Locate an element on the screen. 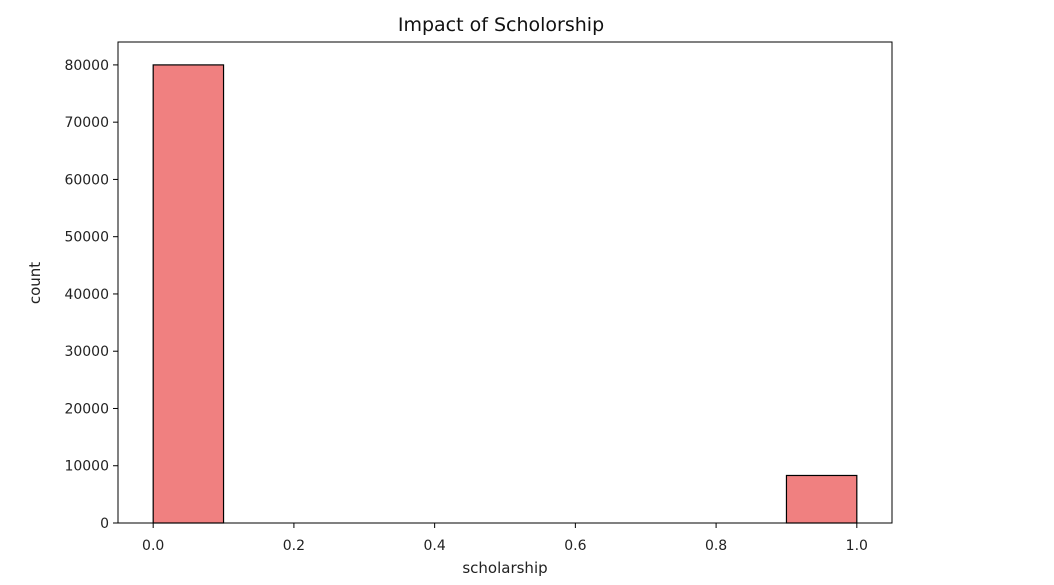 This screenshot has width=1054, height=585. chart-title: Impact of Scholorship is located at coordinates (501, 25).